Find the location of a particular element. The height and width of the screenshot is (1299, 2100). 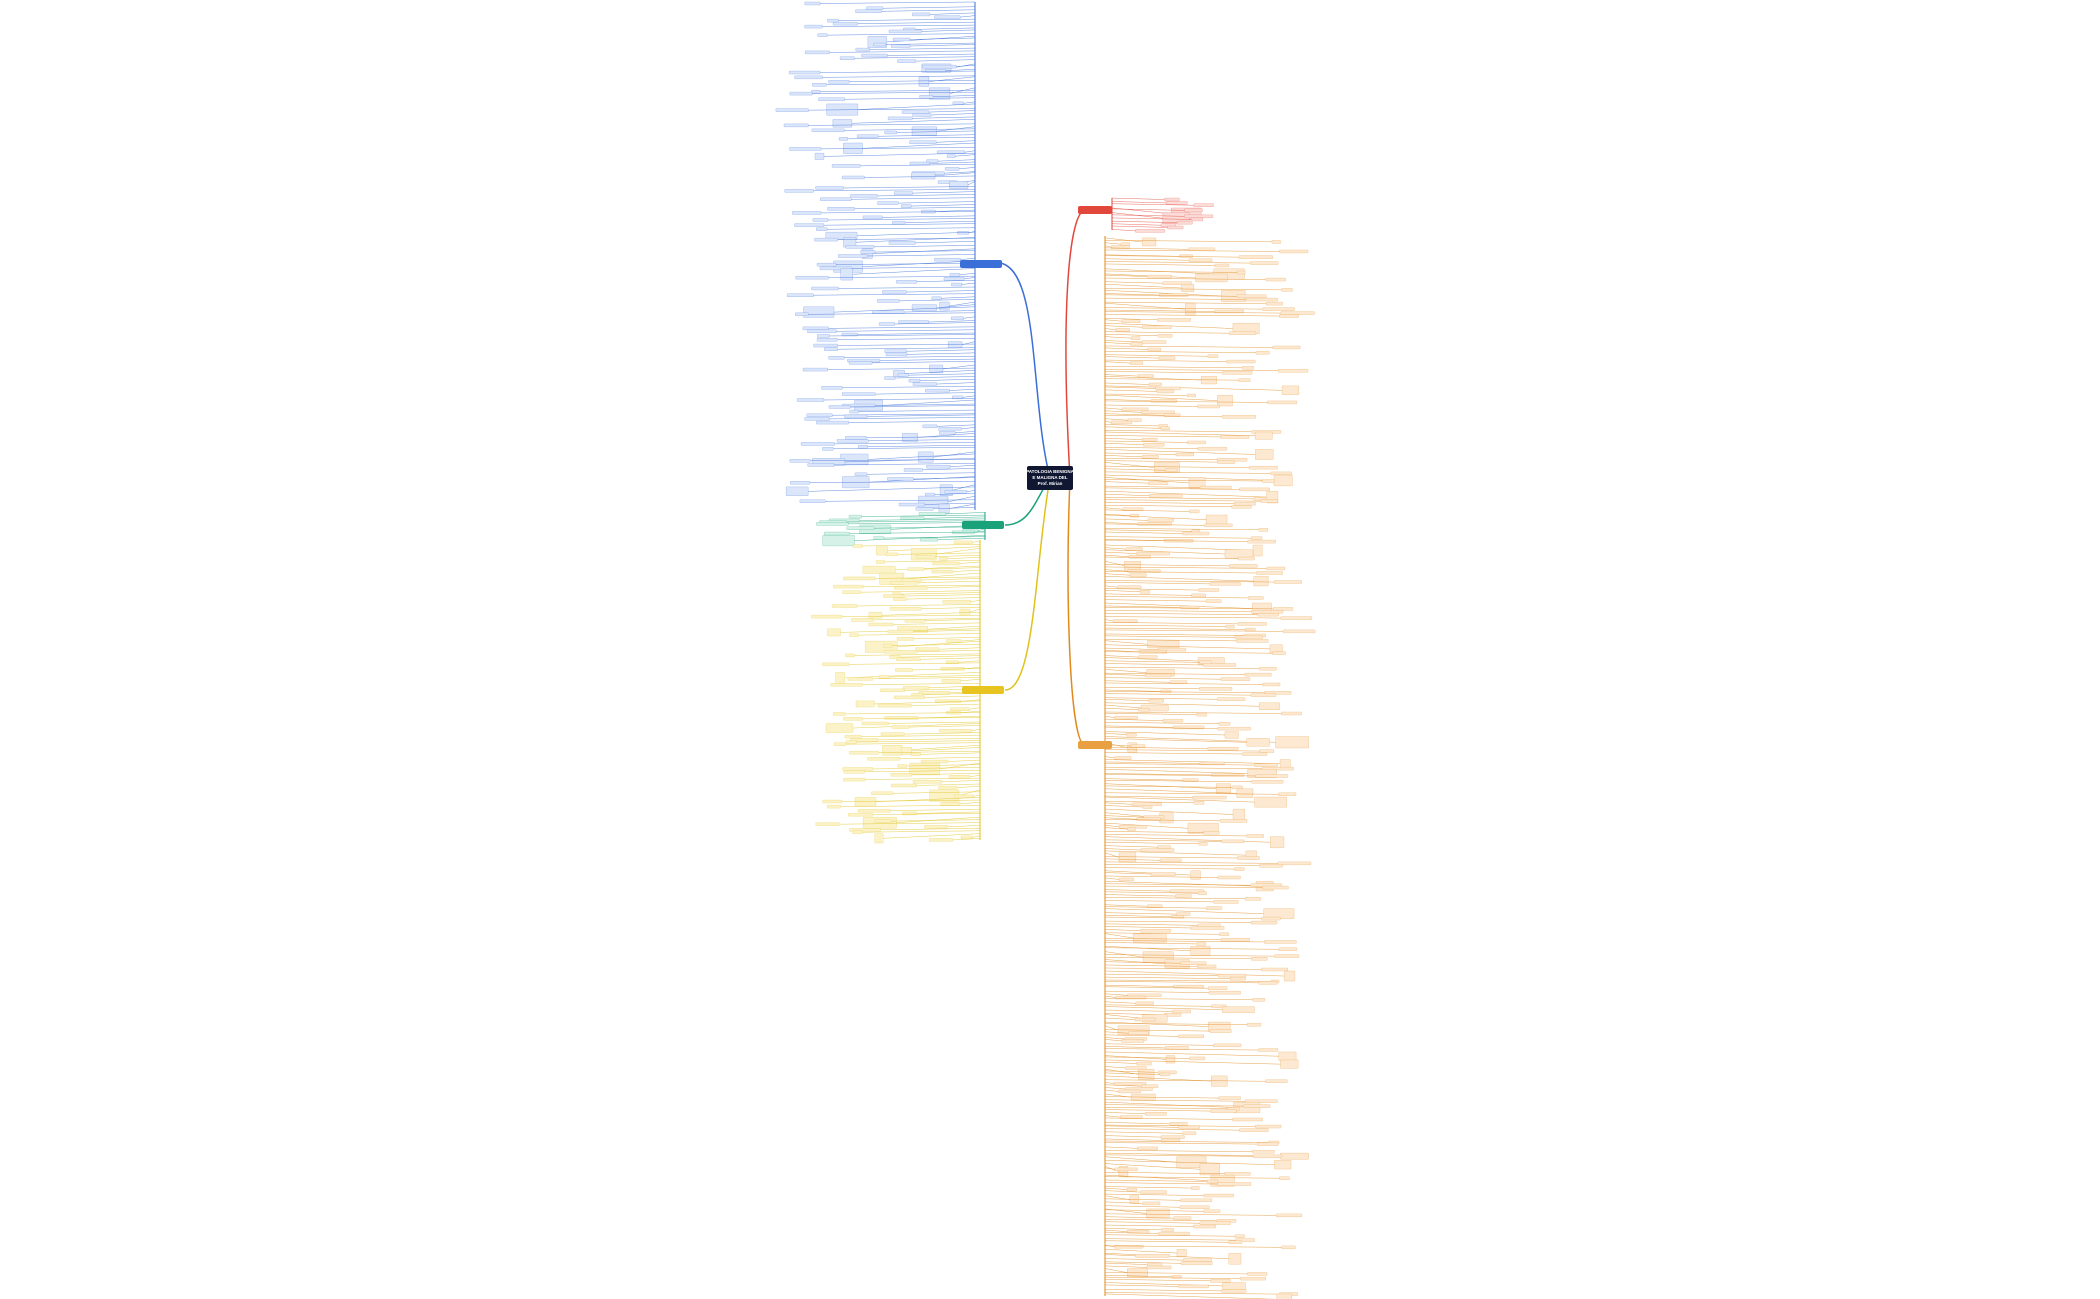

branch-link is located at coordinates (1076, 611).